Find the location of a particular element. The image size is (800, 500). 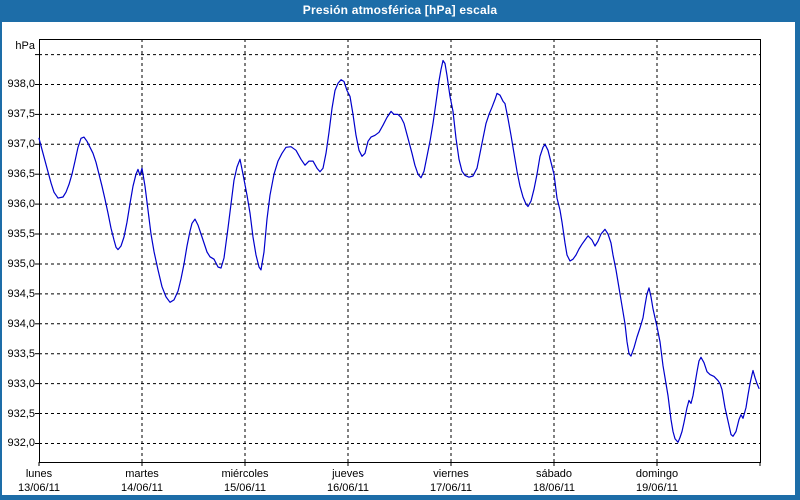

title-bar: Presión atmosférica [hPa] escala is located at coordinates (400, 11).